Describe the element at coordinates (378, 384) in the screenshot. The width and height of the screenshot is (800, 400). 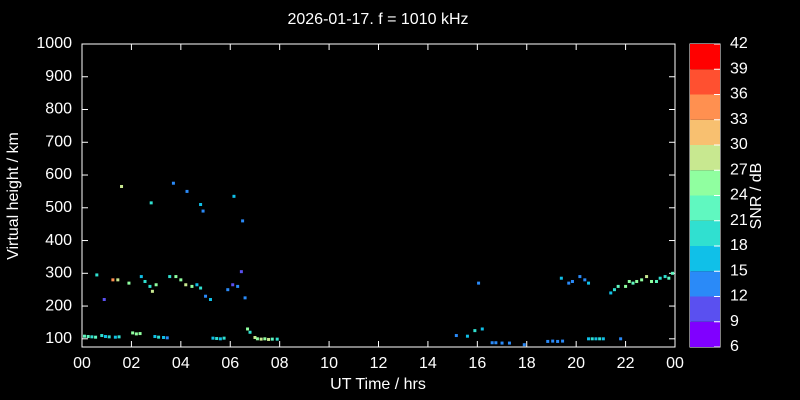
I see `x-axis-label: UT Time / hrs` at that location.